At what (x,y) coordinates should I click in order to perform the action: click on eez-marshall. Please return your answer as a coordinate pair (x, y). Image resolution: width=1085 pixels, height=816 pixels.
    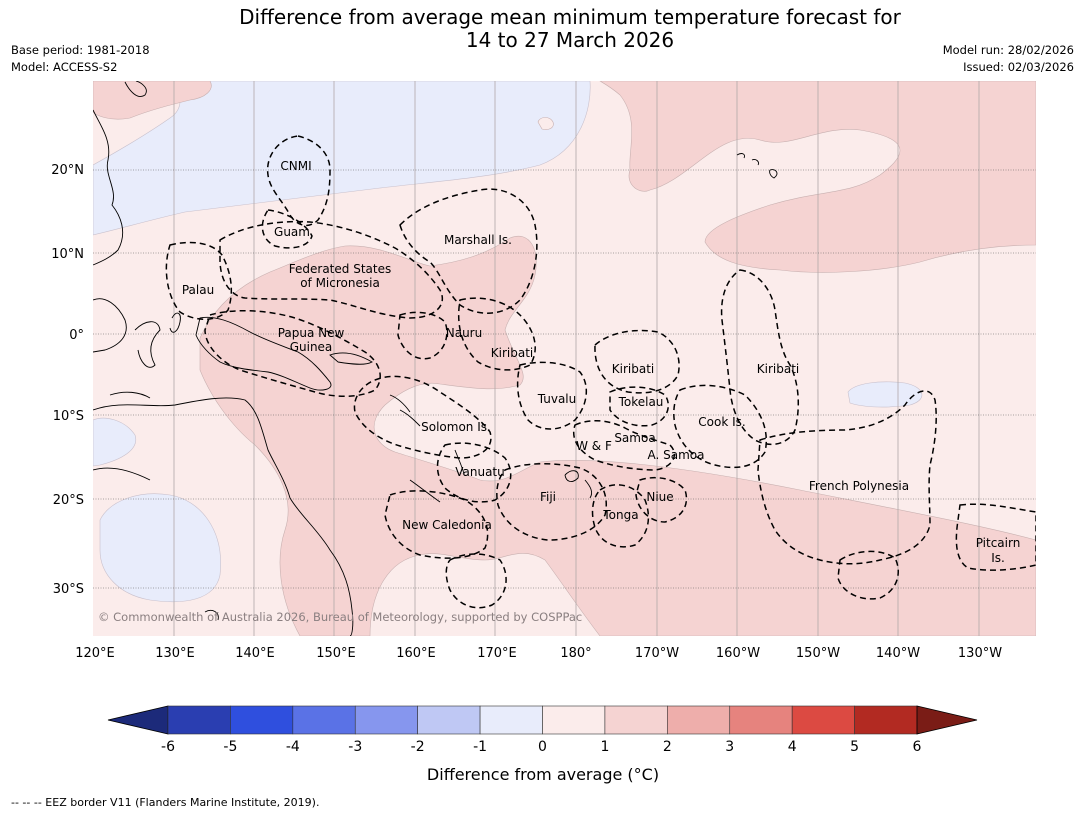
    Looking at the image, I should click on (468, 251).